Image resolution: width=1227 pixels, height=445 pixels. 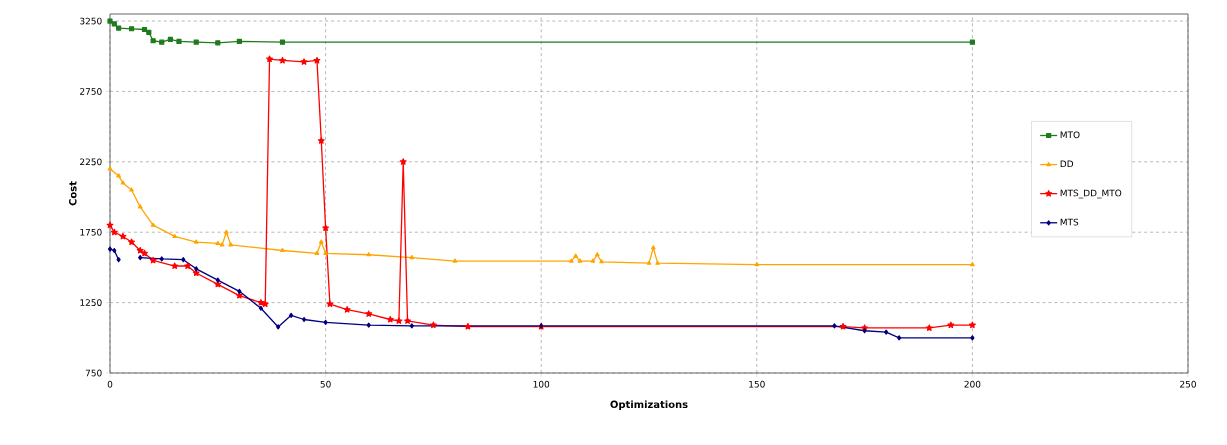 I want to click on x-tick-label: 150, so click(x=757, y=384).